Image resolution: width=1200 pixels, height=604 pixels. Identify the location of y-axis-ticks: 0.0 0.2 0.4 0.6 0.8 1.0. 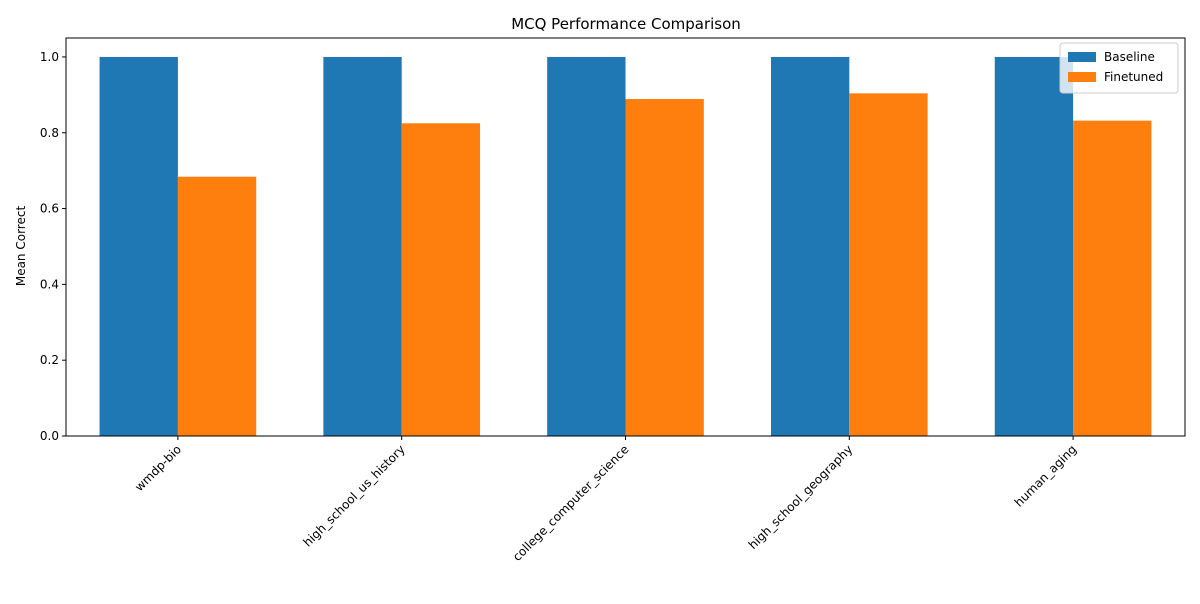
(53, 246).